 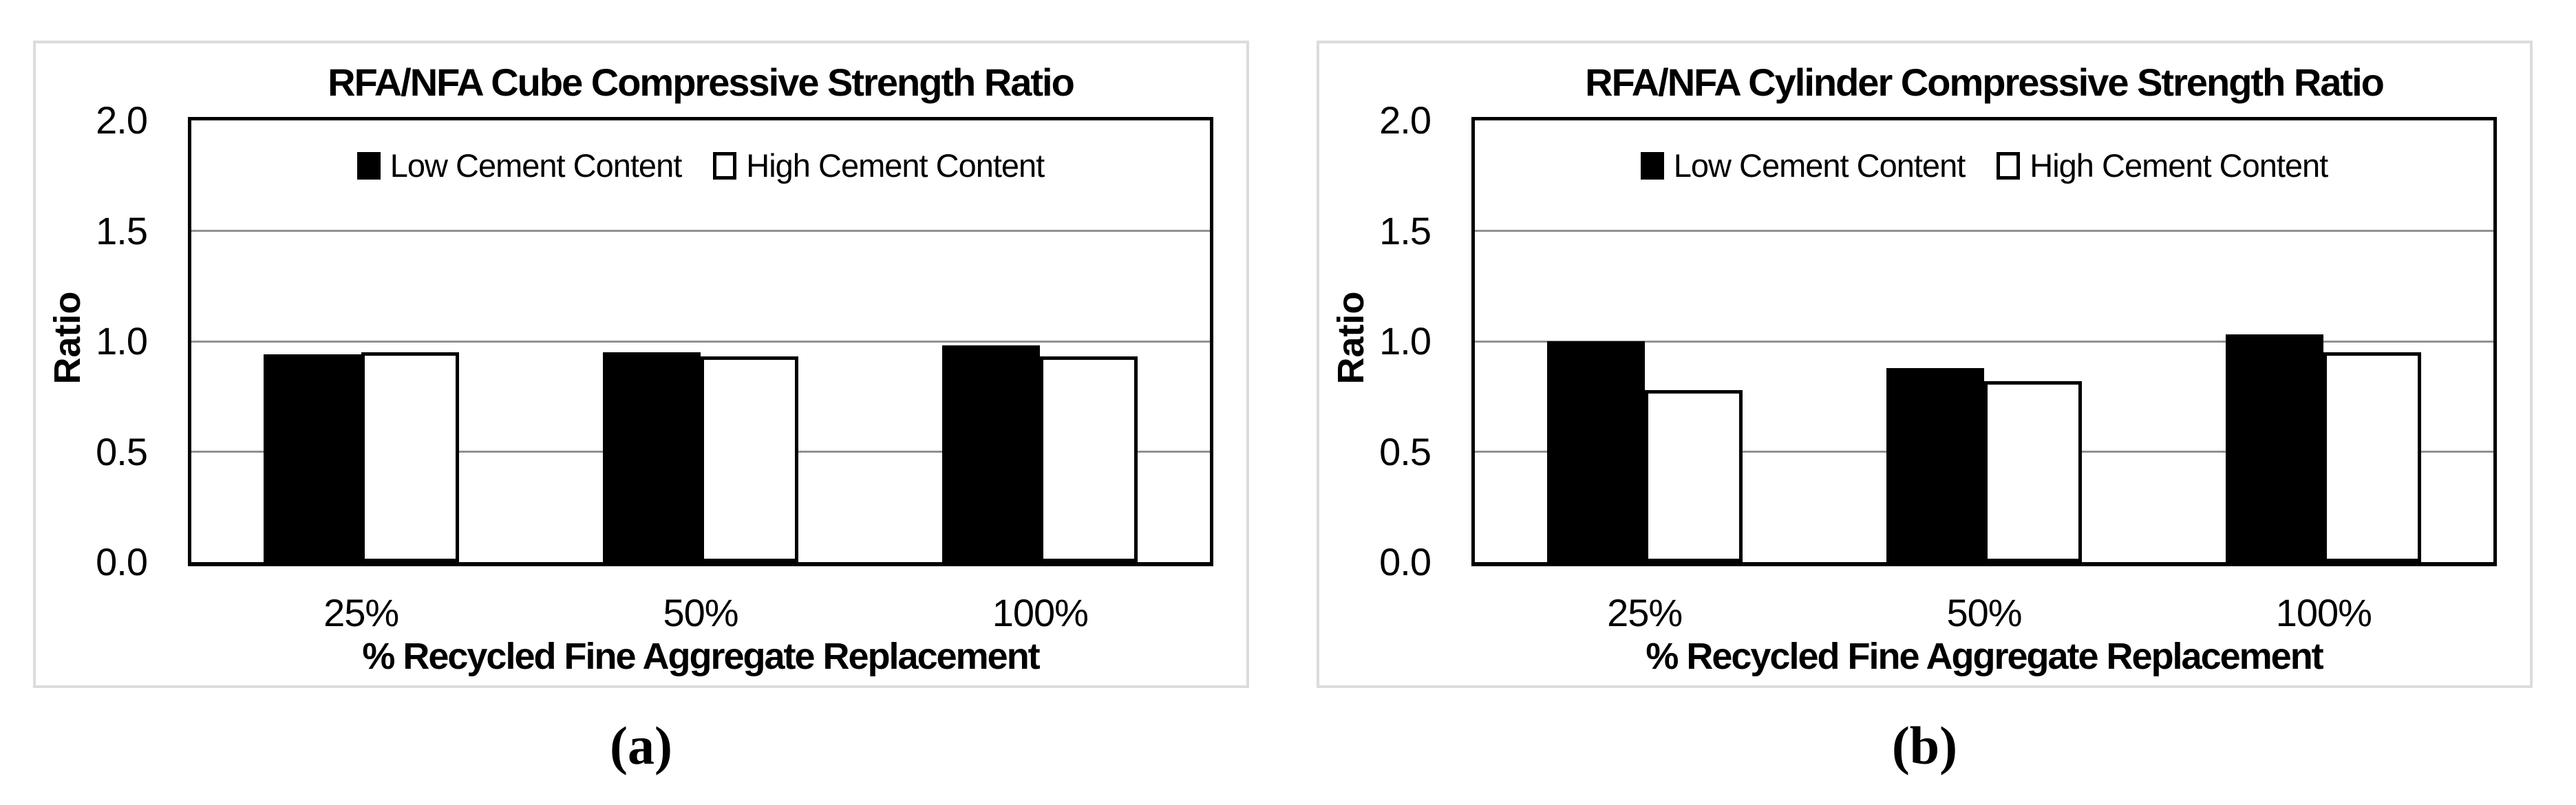 I want to click on caption-b-text: (b), so click(x=1924, y=745).